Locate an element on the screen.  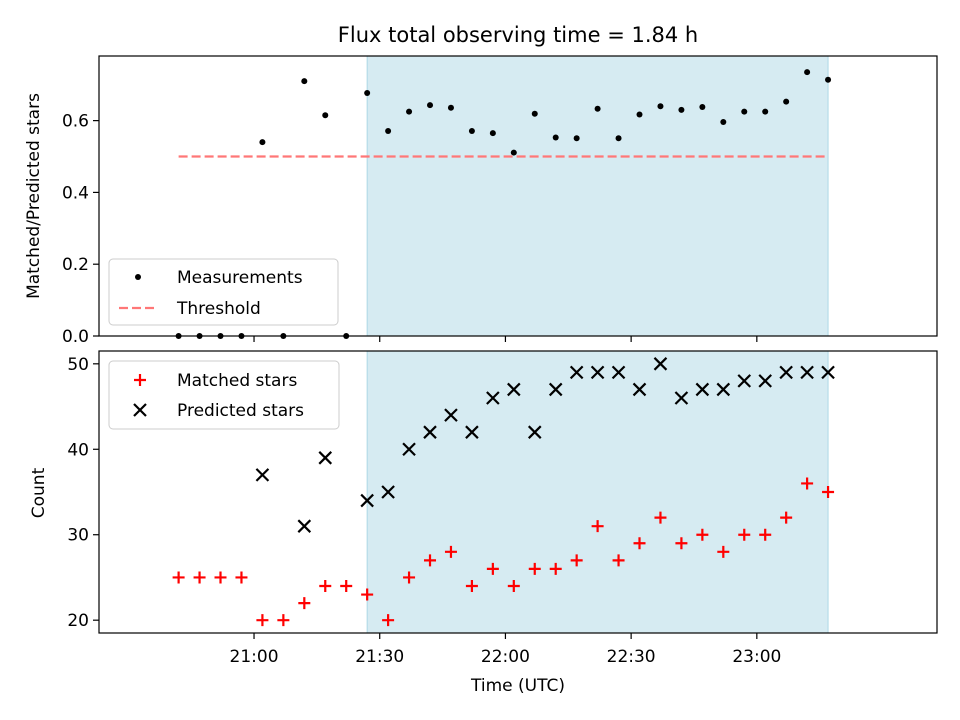
top-x-ticks is located at coordinates (505, 339).